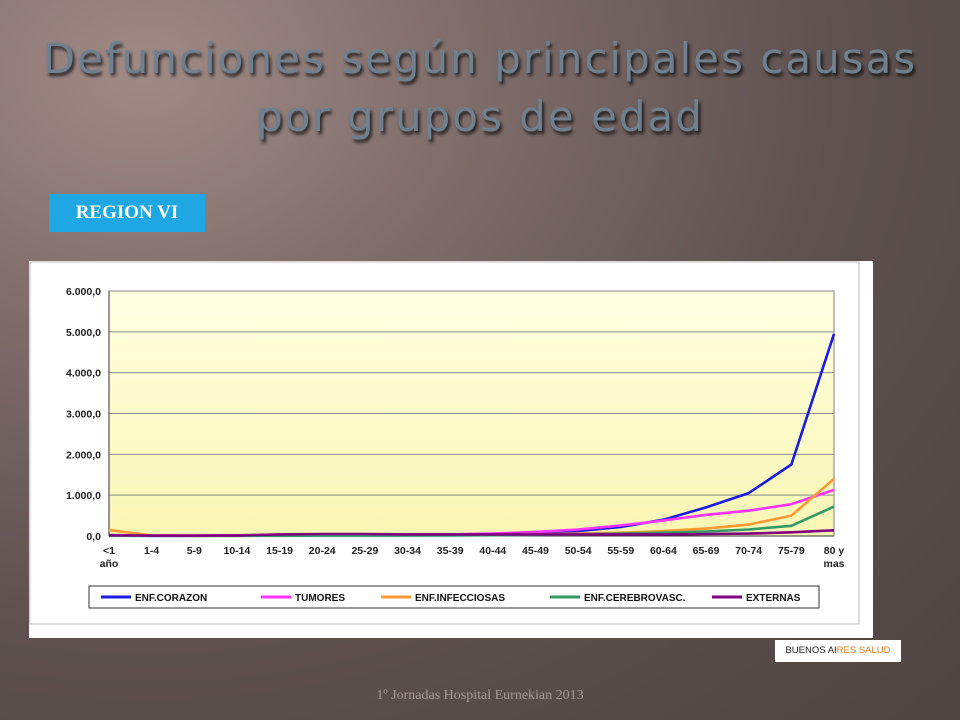  What do you see at coordinates (83, 415) in the screenshot?
I see `y-tick-label: 3.000,0` at bounding box center [83, 415].